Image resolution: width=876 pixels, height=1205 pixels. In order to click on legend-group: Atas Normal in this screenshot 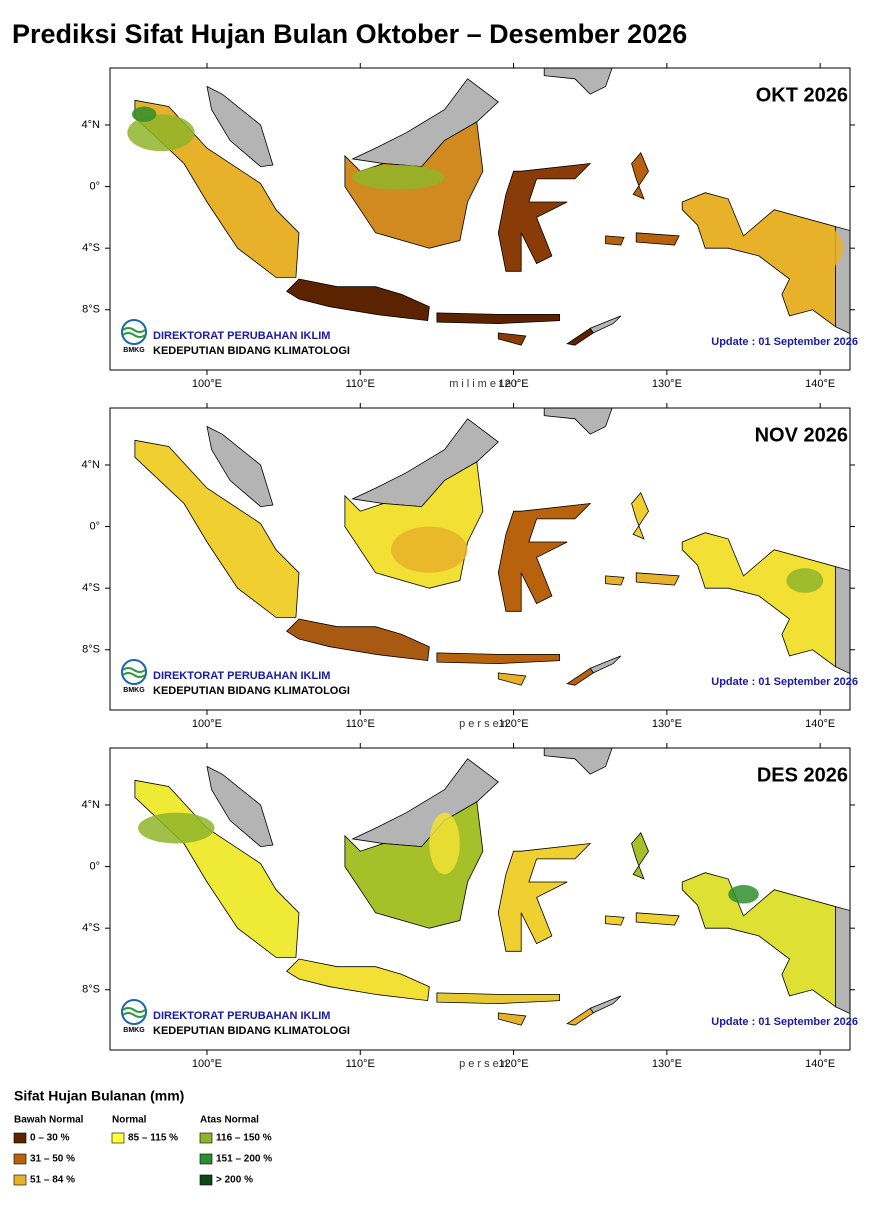, I will do `click(229, 1120)`.